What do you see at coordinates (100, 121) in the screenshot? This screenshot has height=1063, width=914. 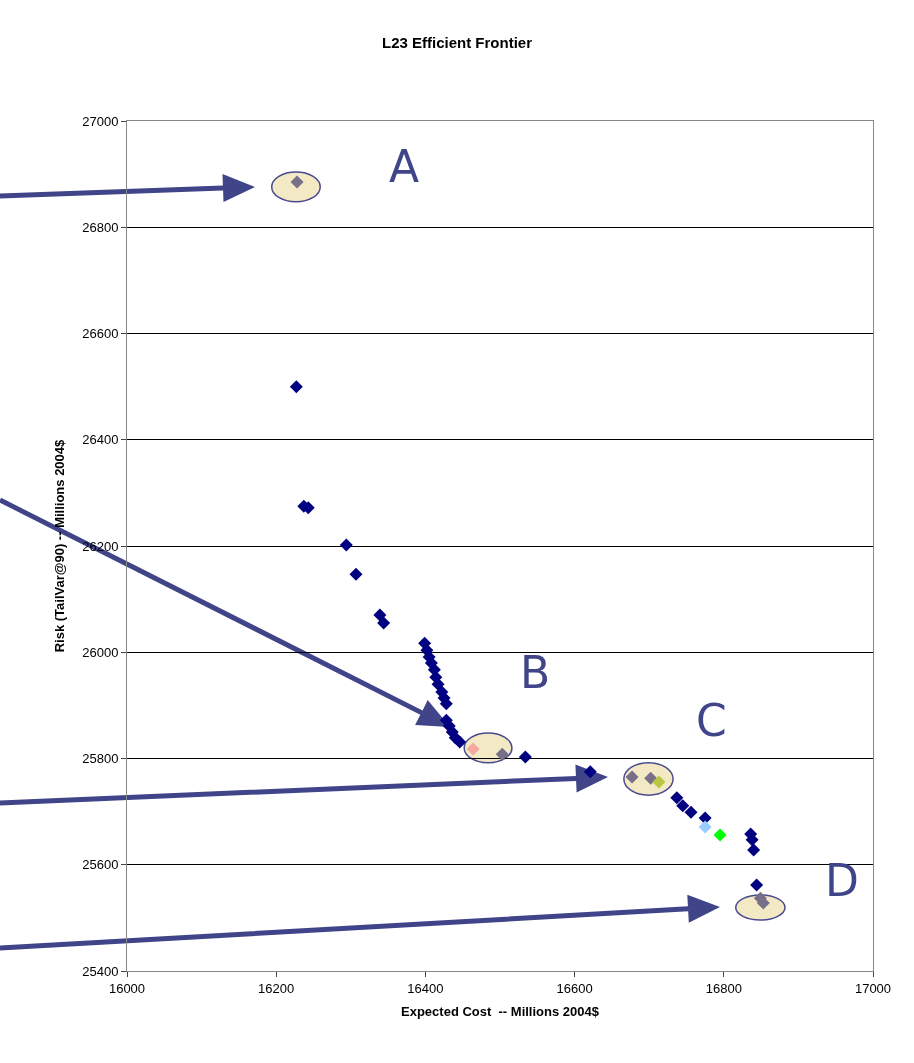 I see `y-tick-label: 27000` at bounding box center [100, 121].